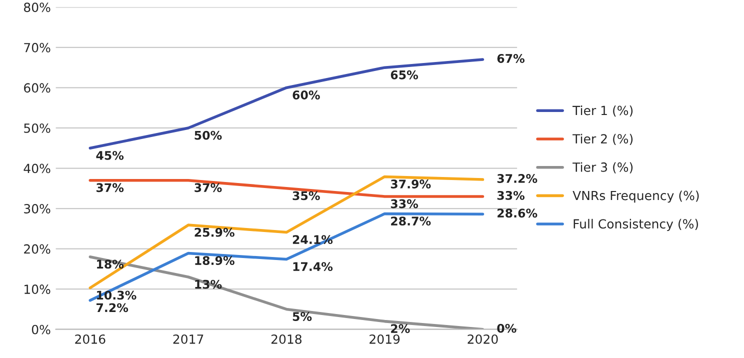 The width and height of the screenshot is (744, 358). Describe the element at coordinates (411, 221) in the screenshot. I see `data-label: 28.7%` at that location.